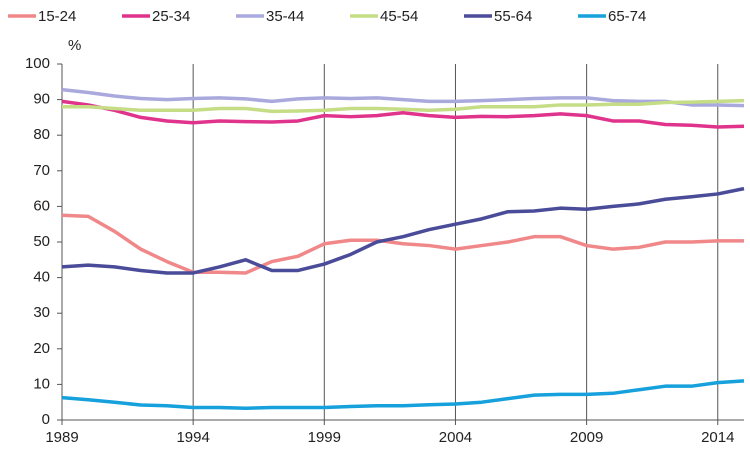 Image resolution: width=750 pixels, height=450 pixels. I want to click on y-tick-label: 40, so click(41, 277).